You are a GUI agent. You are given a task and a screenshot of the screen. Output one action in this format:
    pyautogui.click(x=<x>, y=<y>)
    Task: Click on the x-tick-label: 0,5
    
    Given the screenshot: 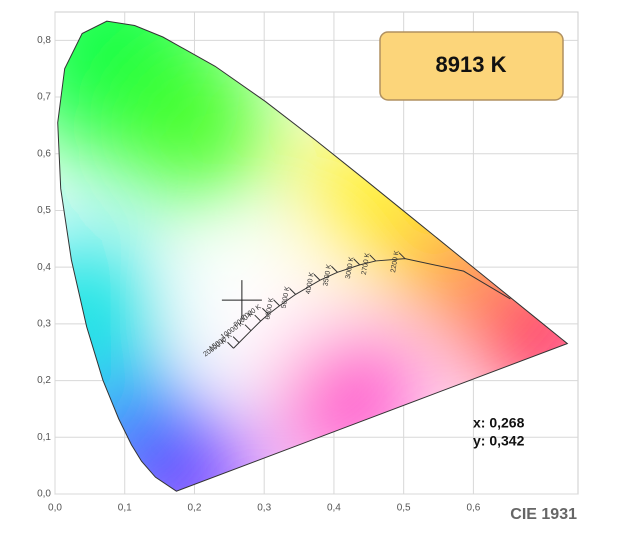 What is the action you would take?
    pyautogui.click(x=404, y=508)
    